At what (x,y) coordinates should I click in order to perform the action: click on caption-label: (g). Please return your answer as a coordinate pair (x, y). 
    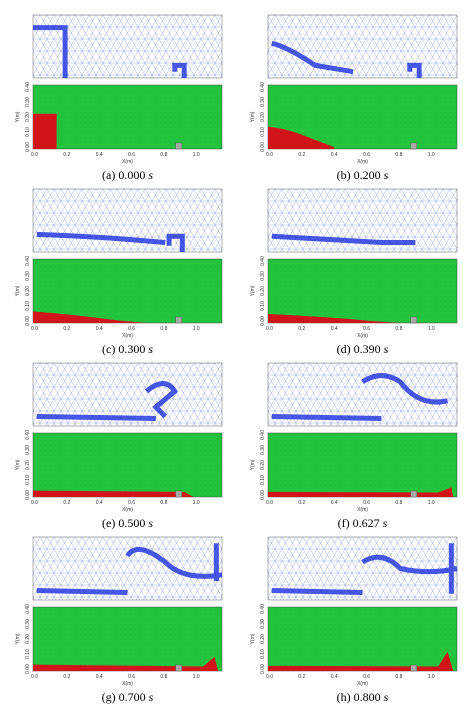
    Looking at the image, I should click on (109, 697).